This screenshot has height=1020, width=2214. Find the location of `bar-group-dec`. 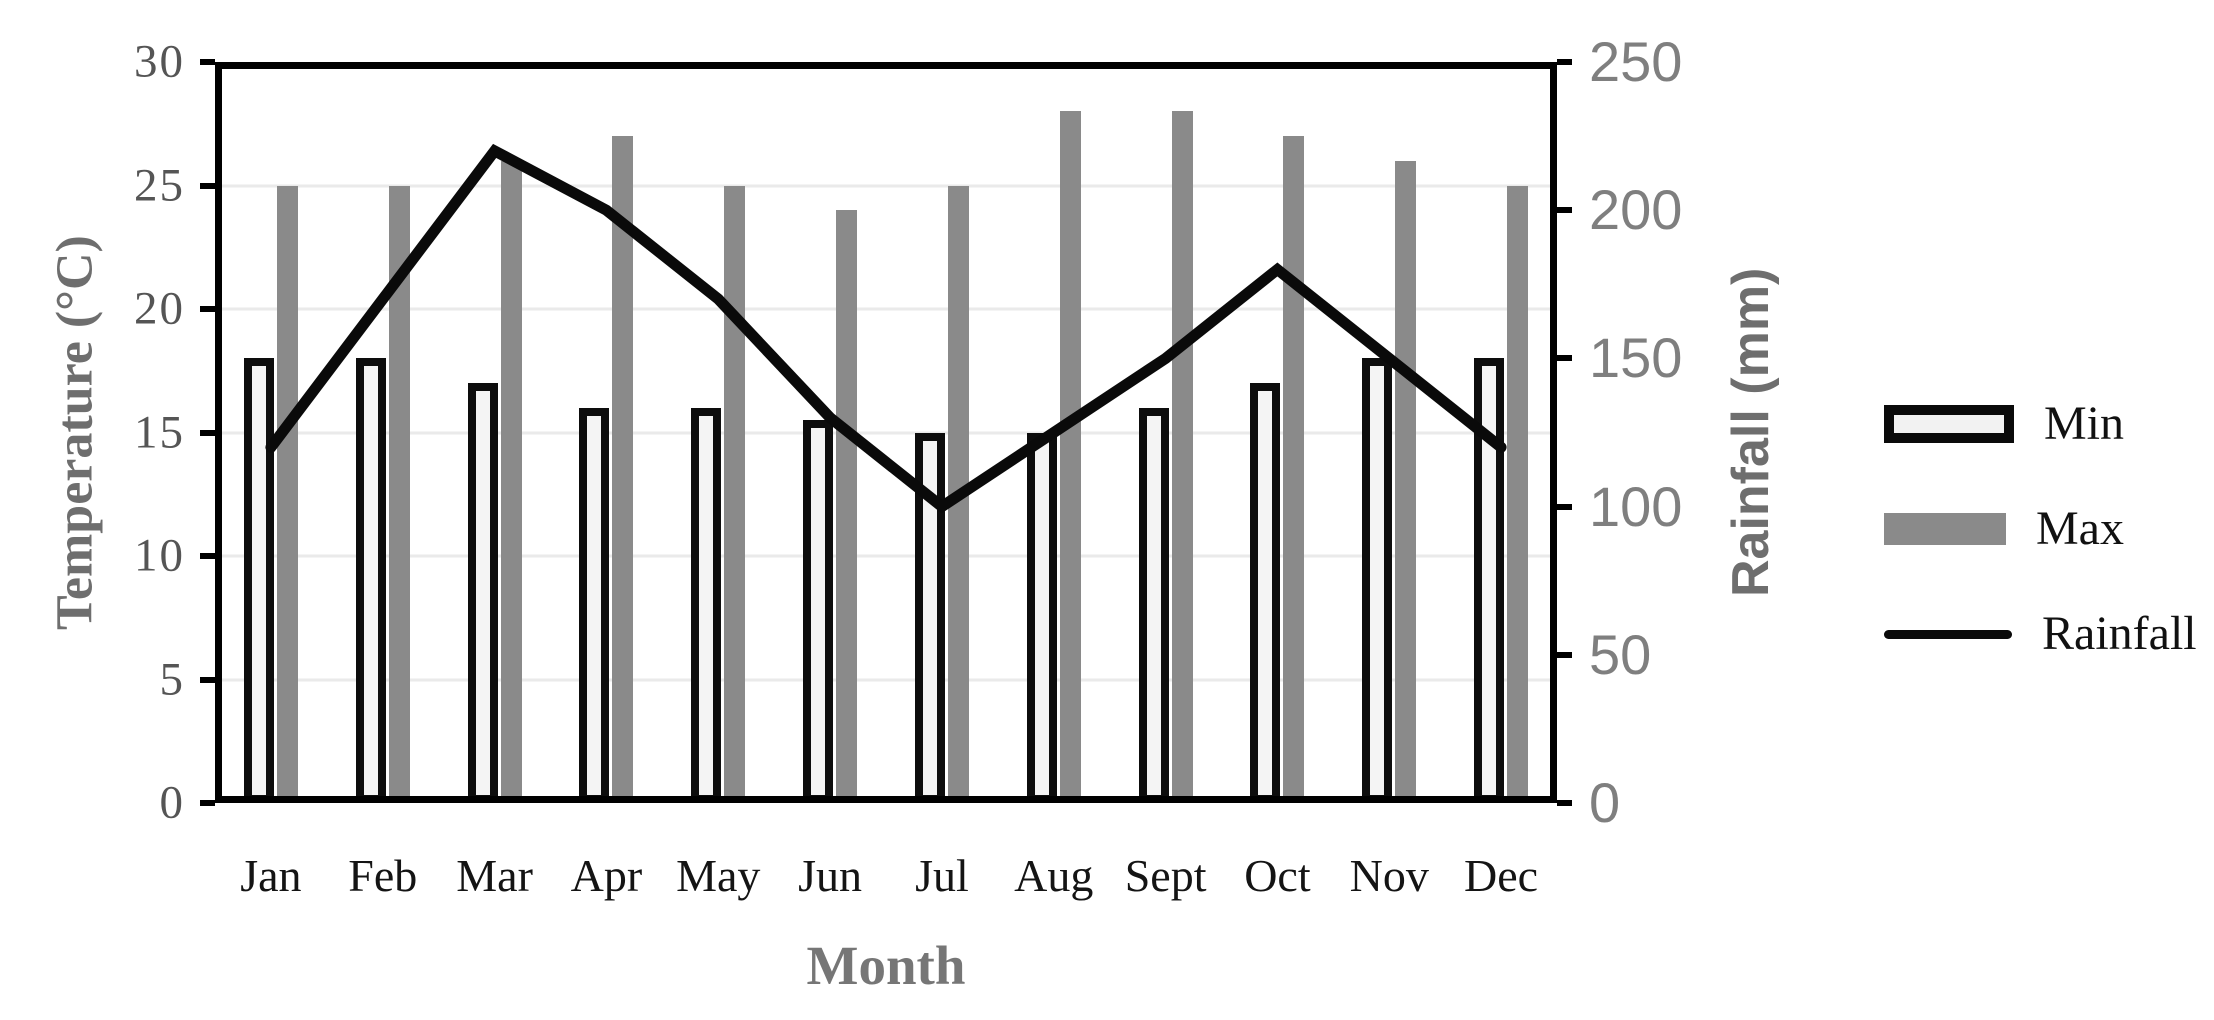

bar-group-dec is located at coordinates (1501, 432).